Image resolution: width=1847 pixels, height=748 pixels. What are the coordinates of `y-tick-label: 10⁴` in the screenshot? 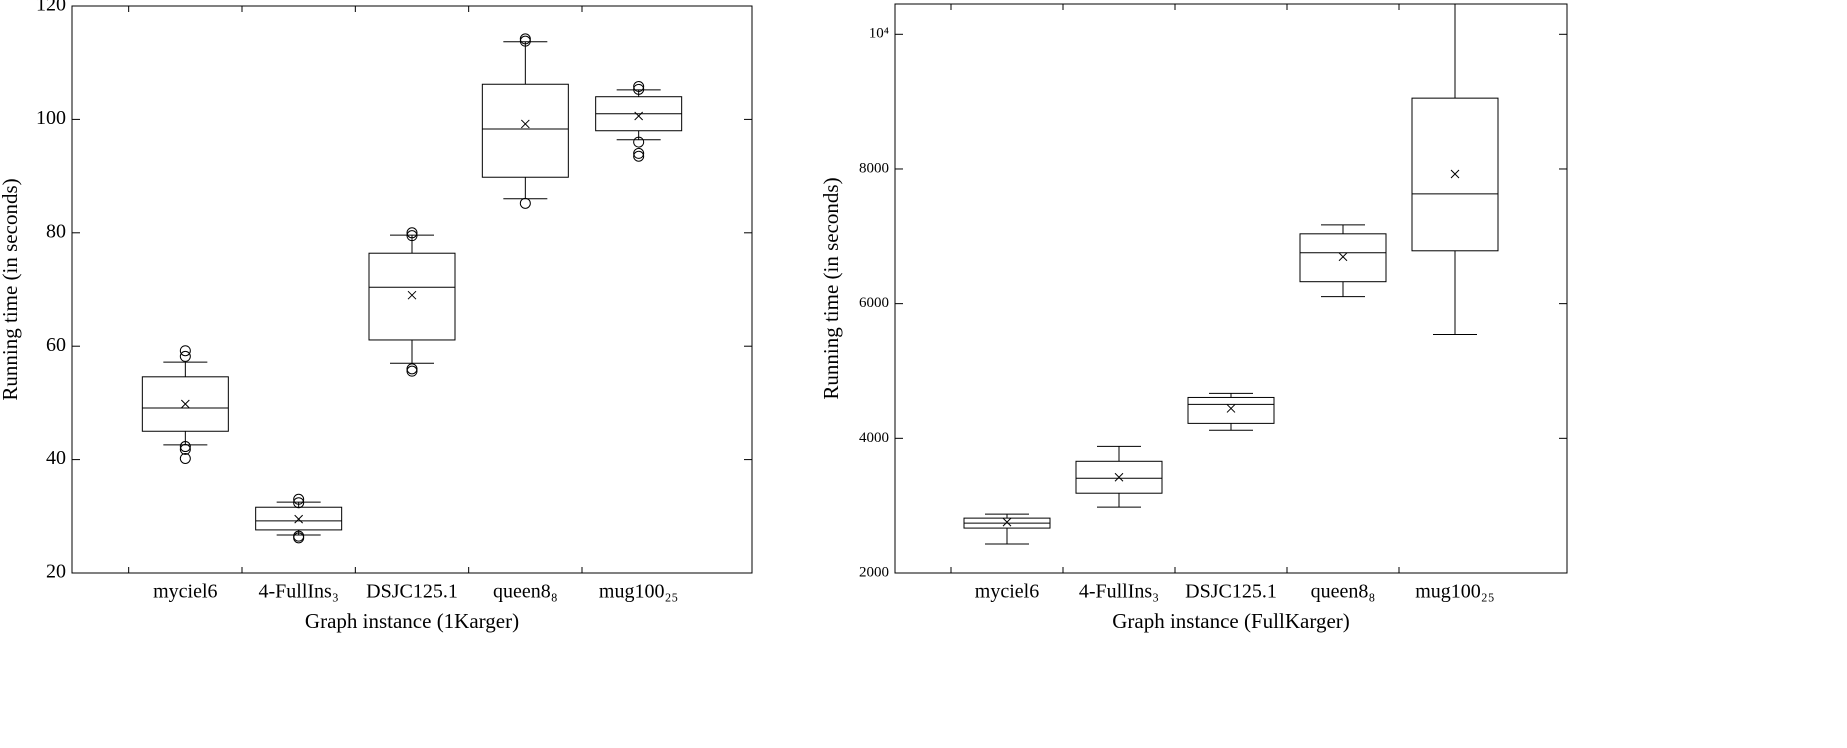 It's located at (879, 34).